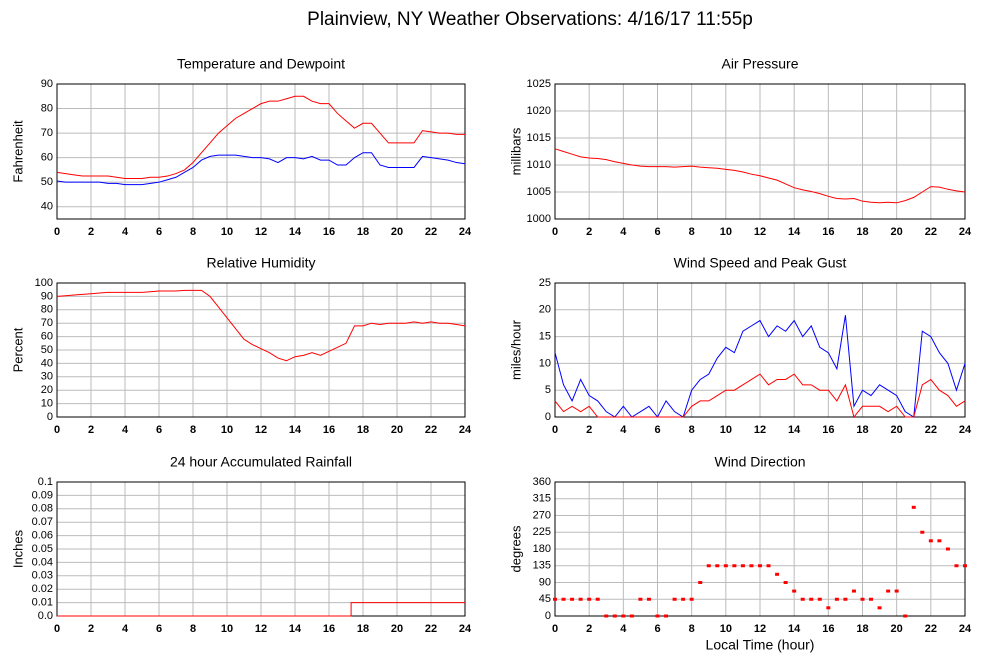  Describe the element at coordinates (542, 549) in the screenshot. I see `y-tick-label: 180` at that location.